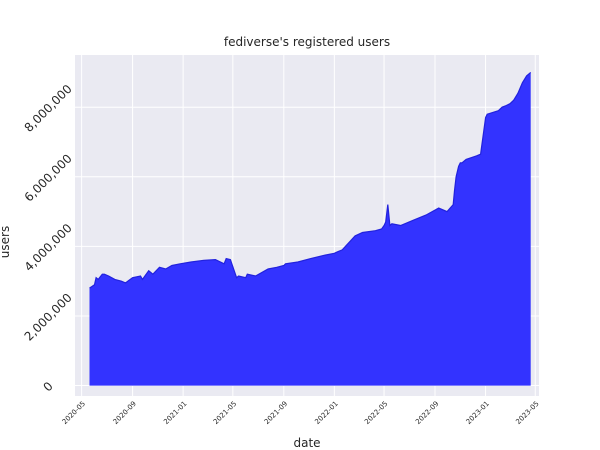 The height and width of the screenshot is (450, 600). I want to click on x-tick-label: 2021-05, so click(225, 413).